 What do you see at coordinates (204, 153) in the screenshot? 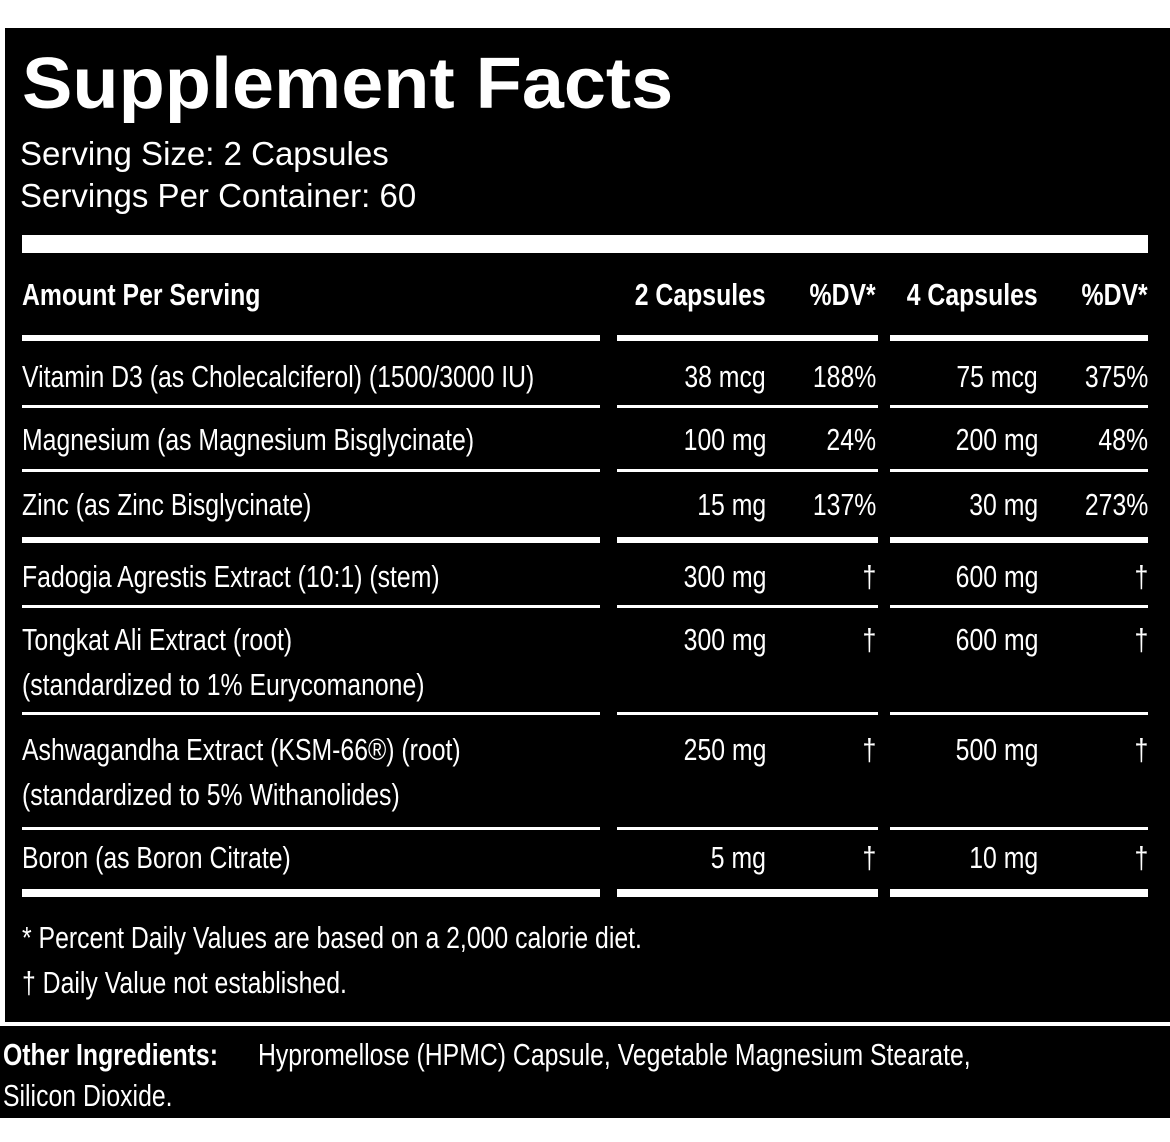
I see `serving-size: Serving Size: 2 Capsules` at bounding box center [204, 153].